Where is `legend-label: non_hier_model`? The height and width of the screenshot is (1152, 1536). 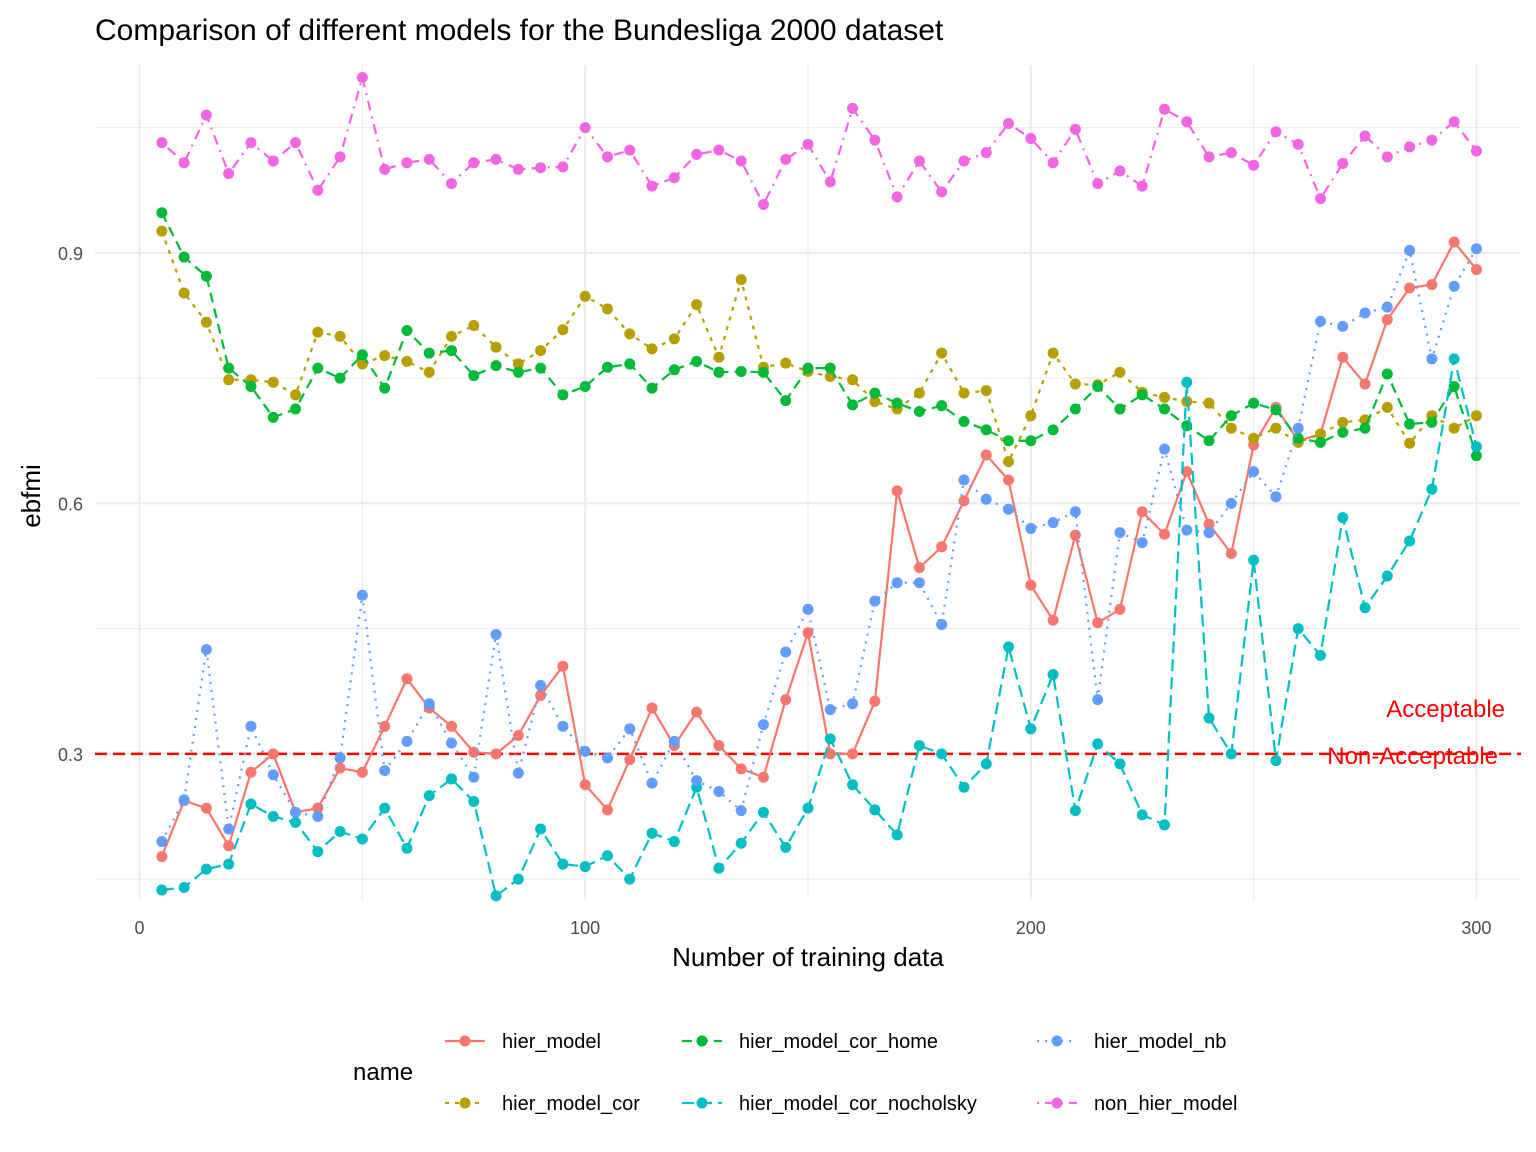 legend-label: non_hier_model is located at coordinates (1165, 1104).